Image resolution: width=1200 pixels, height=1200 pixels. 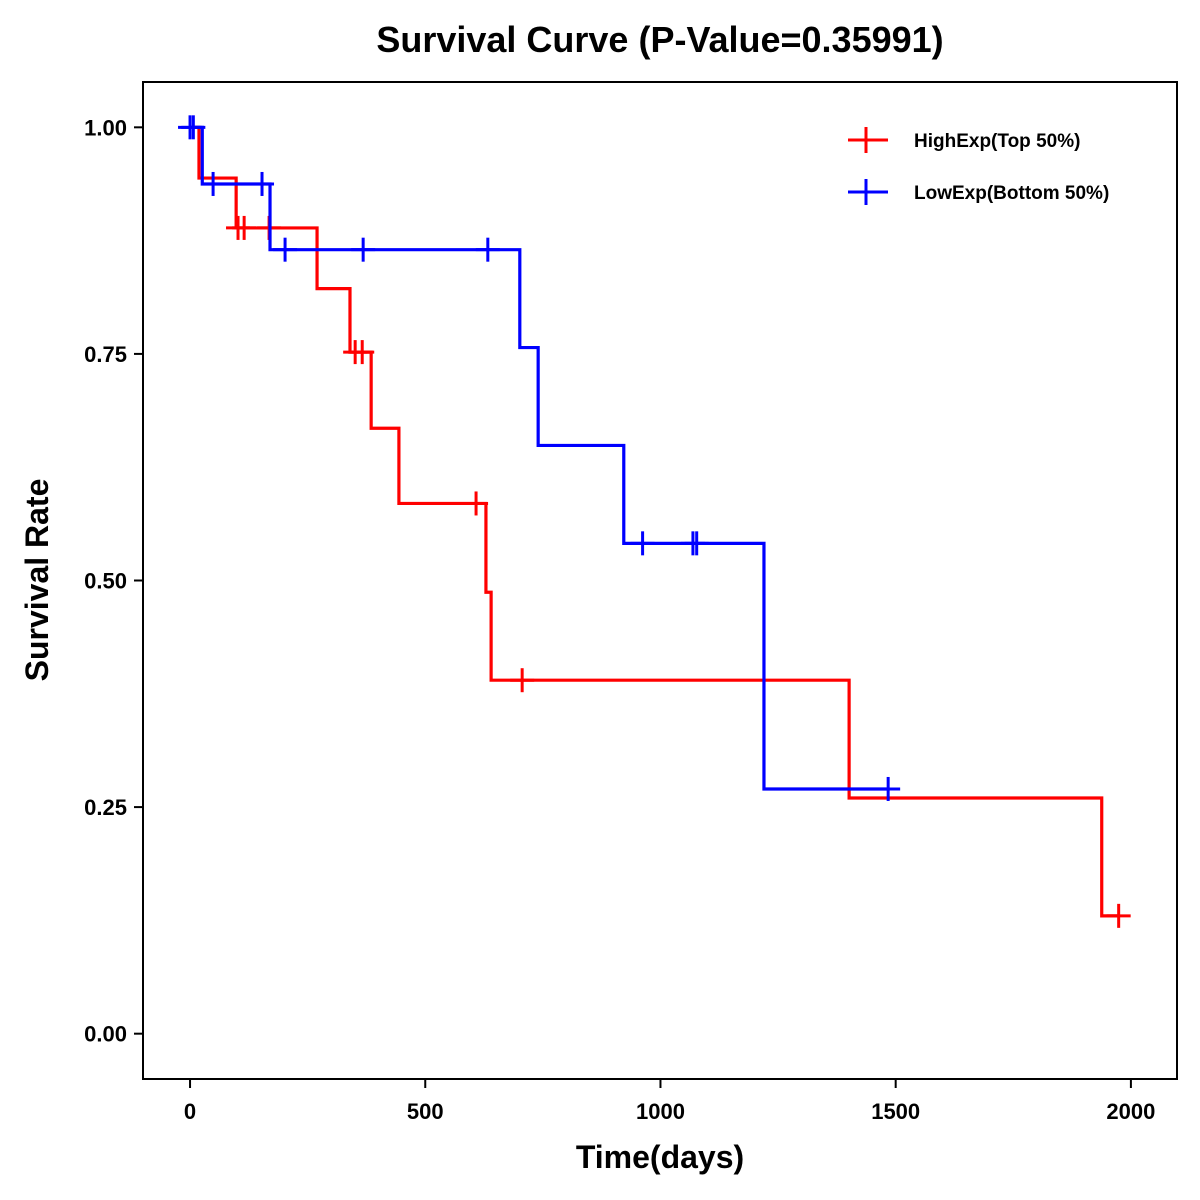 I want to click on y-tick-label: 0.25, so click(x=105, y=807).